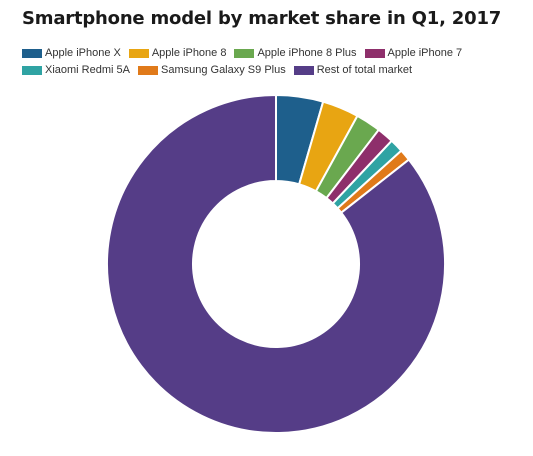  What do you see at coordinates (303, 70) in the screenshot?
I see `legend-swatch-rest-of-total-market` at bounding box center [303, 70].